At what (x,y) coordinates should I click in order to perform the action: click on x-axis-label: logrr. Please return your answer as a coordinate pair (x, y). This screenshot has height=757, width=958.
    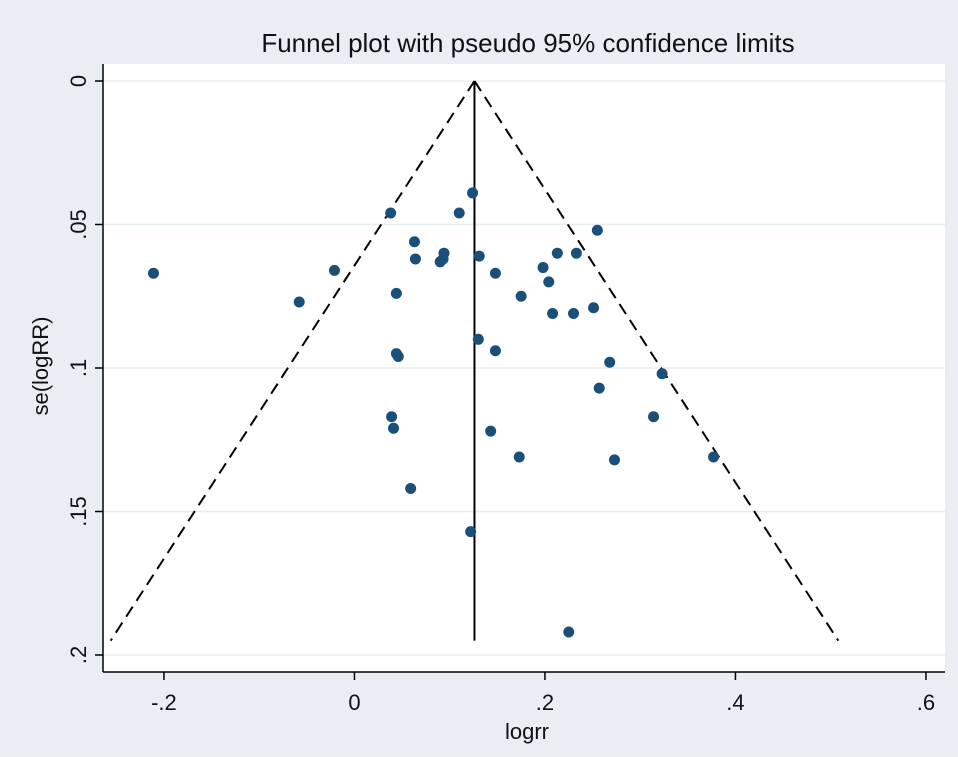
    Looking at the image, I should click on (527, 731).